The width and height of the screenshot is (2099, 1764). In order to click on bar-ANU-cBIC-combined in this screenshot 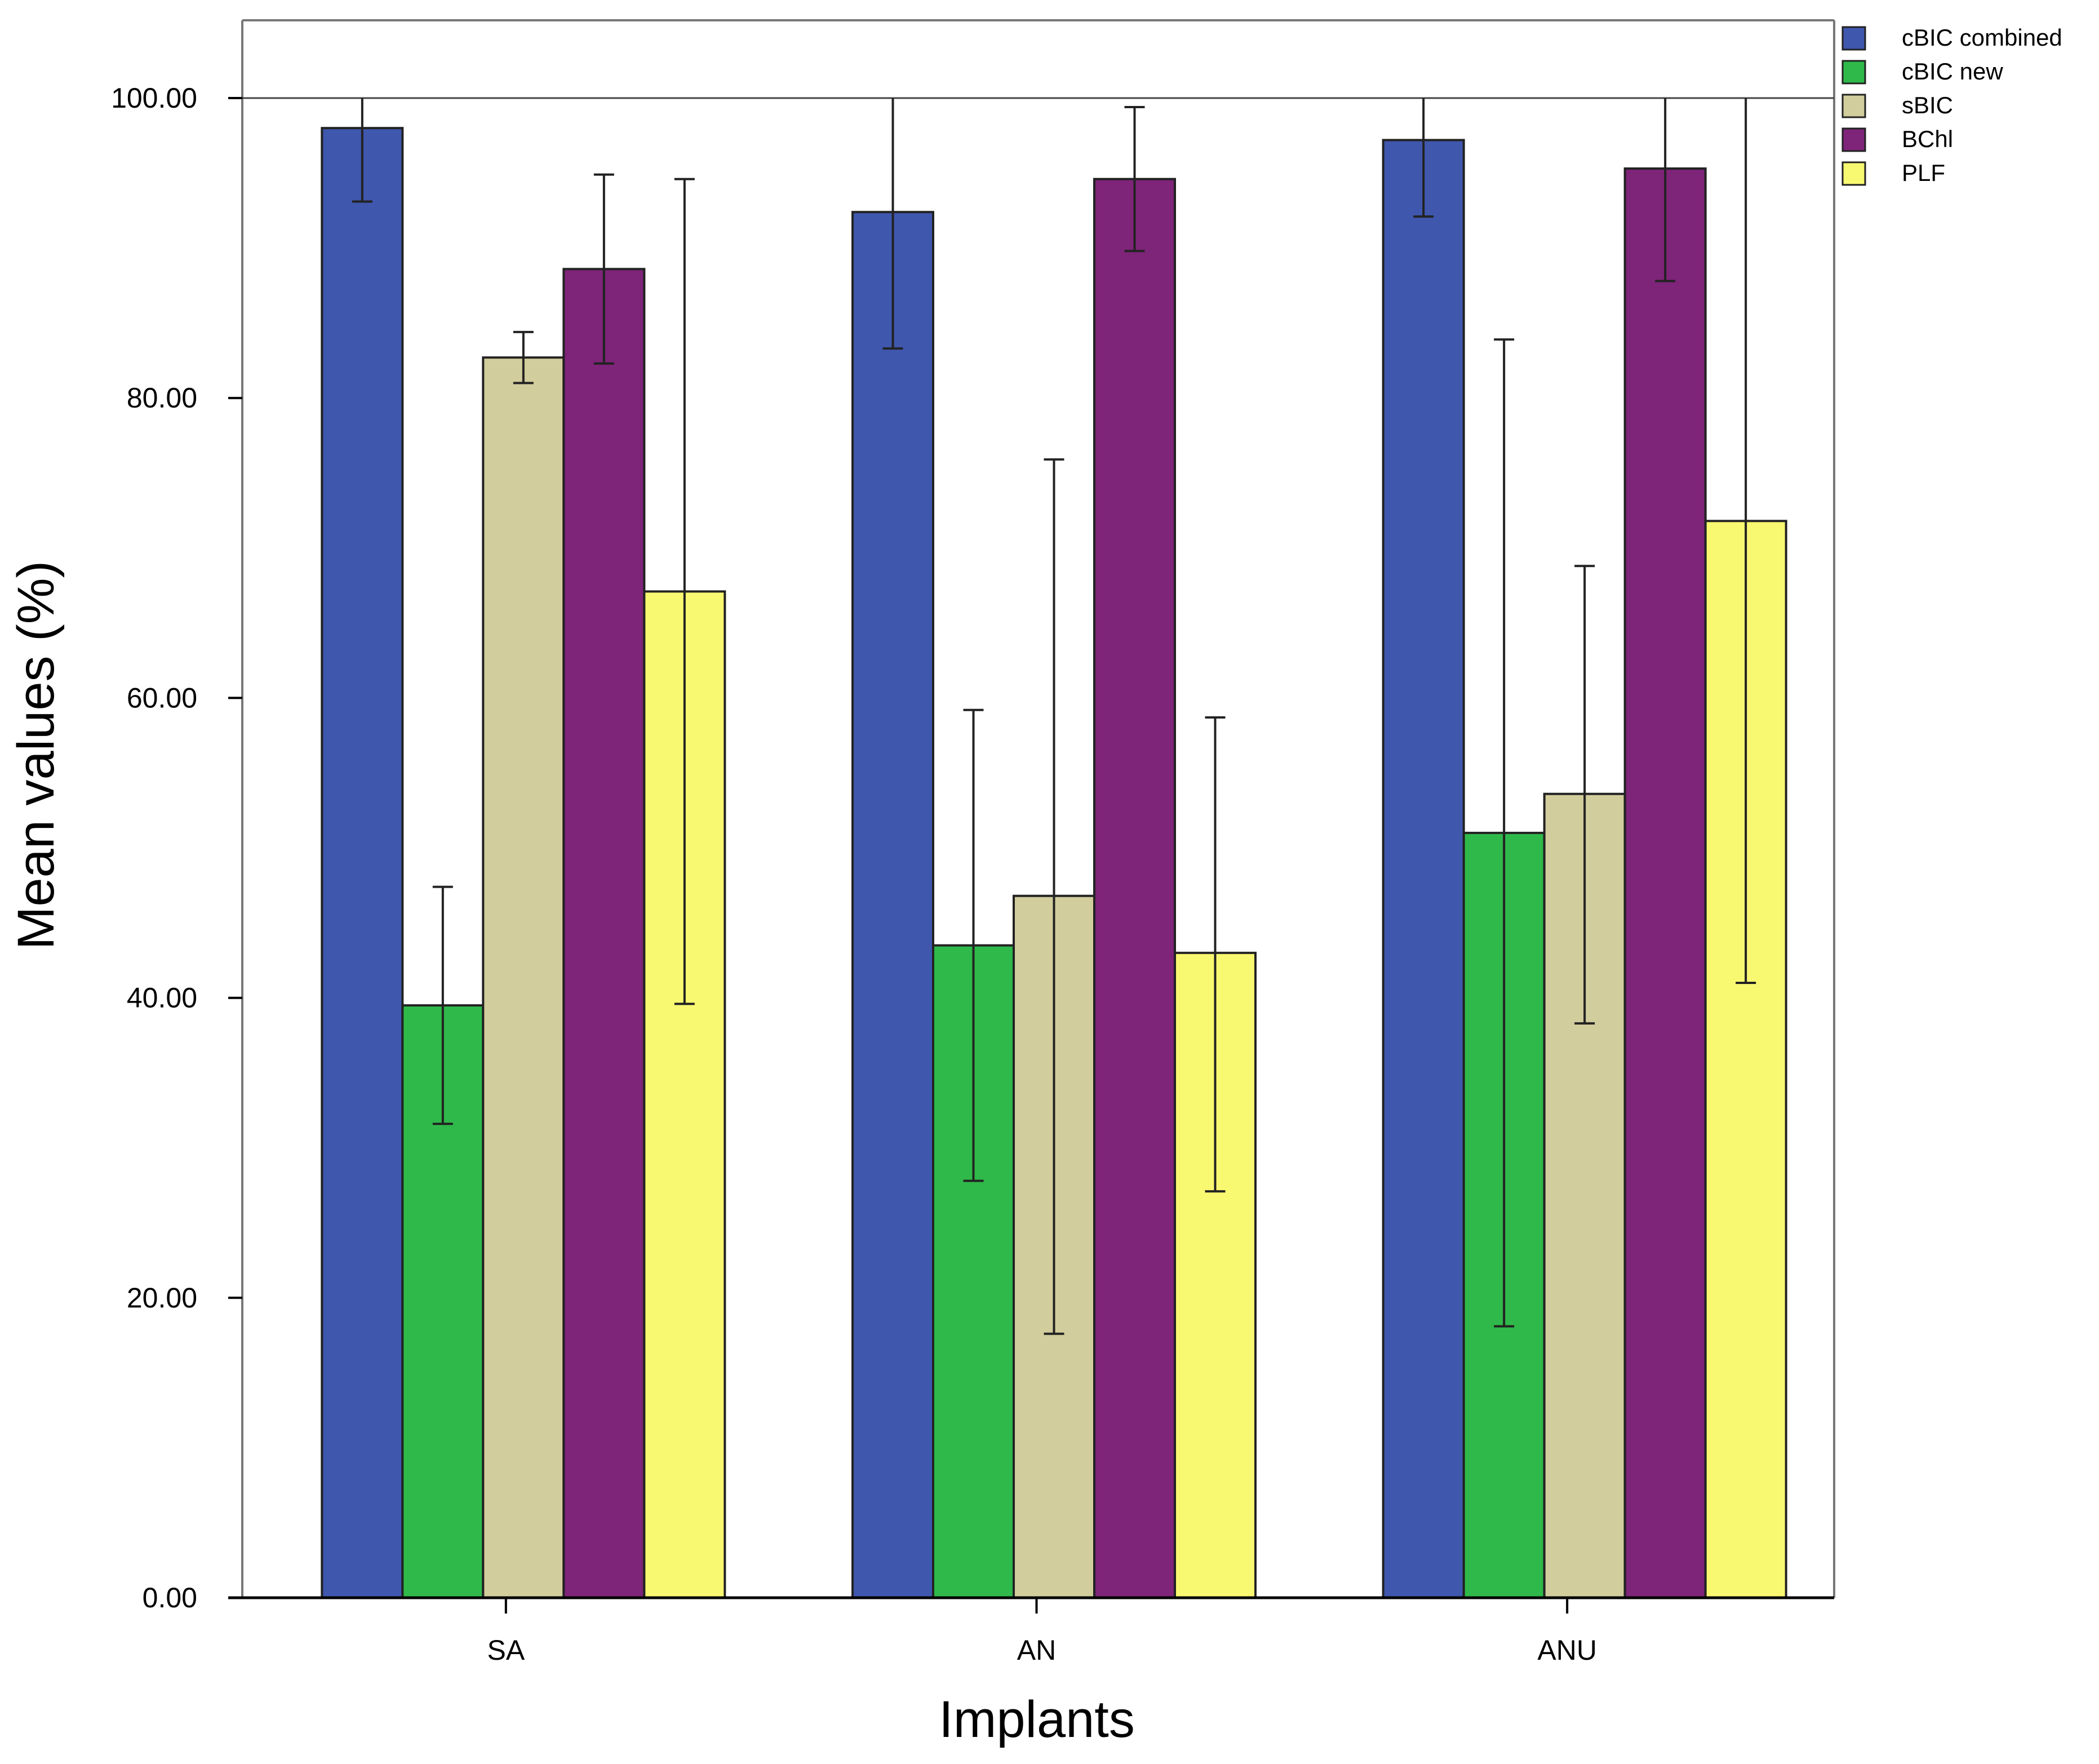, I will do `click(1423, 869)`.